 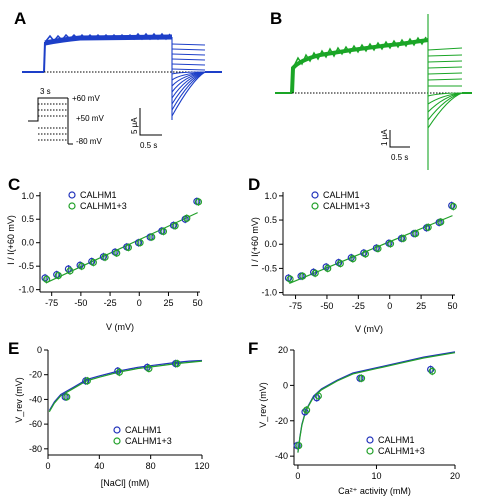 What do you see at coordinates (13, 348) in the screenshot?
I see `panel-e-label: E` at bounding box center [13, 348].